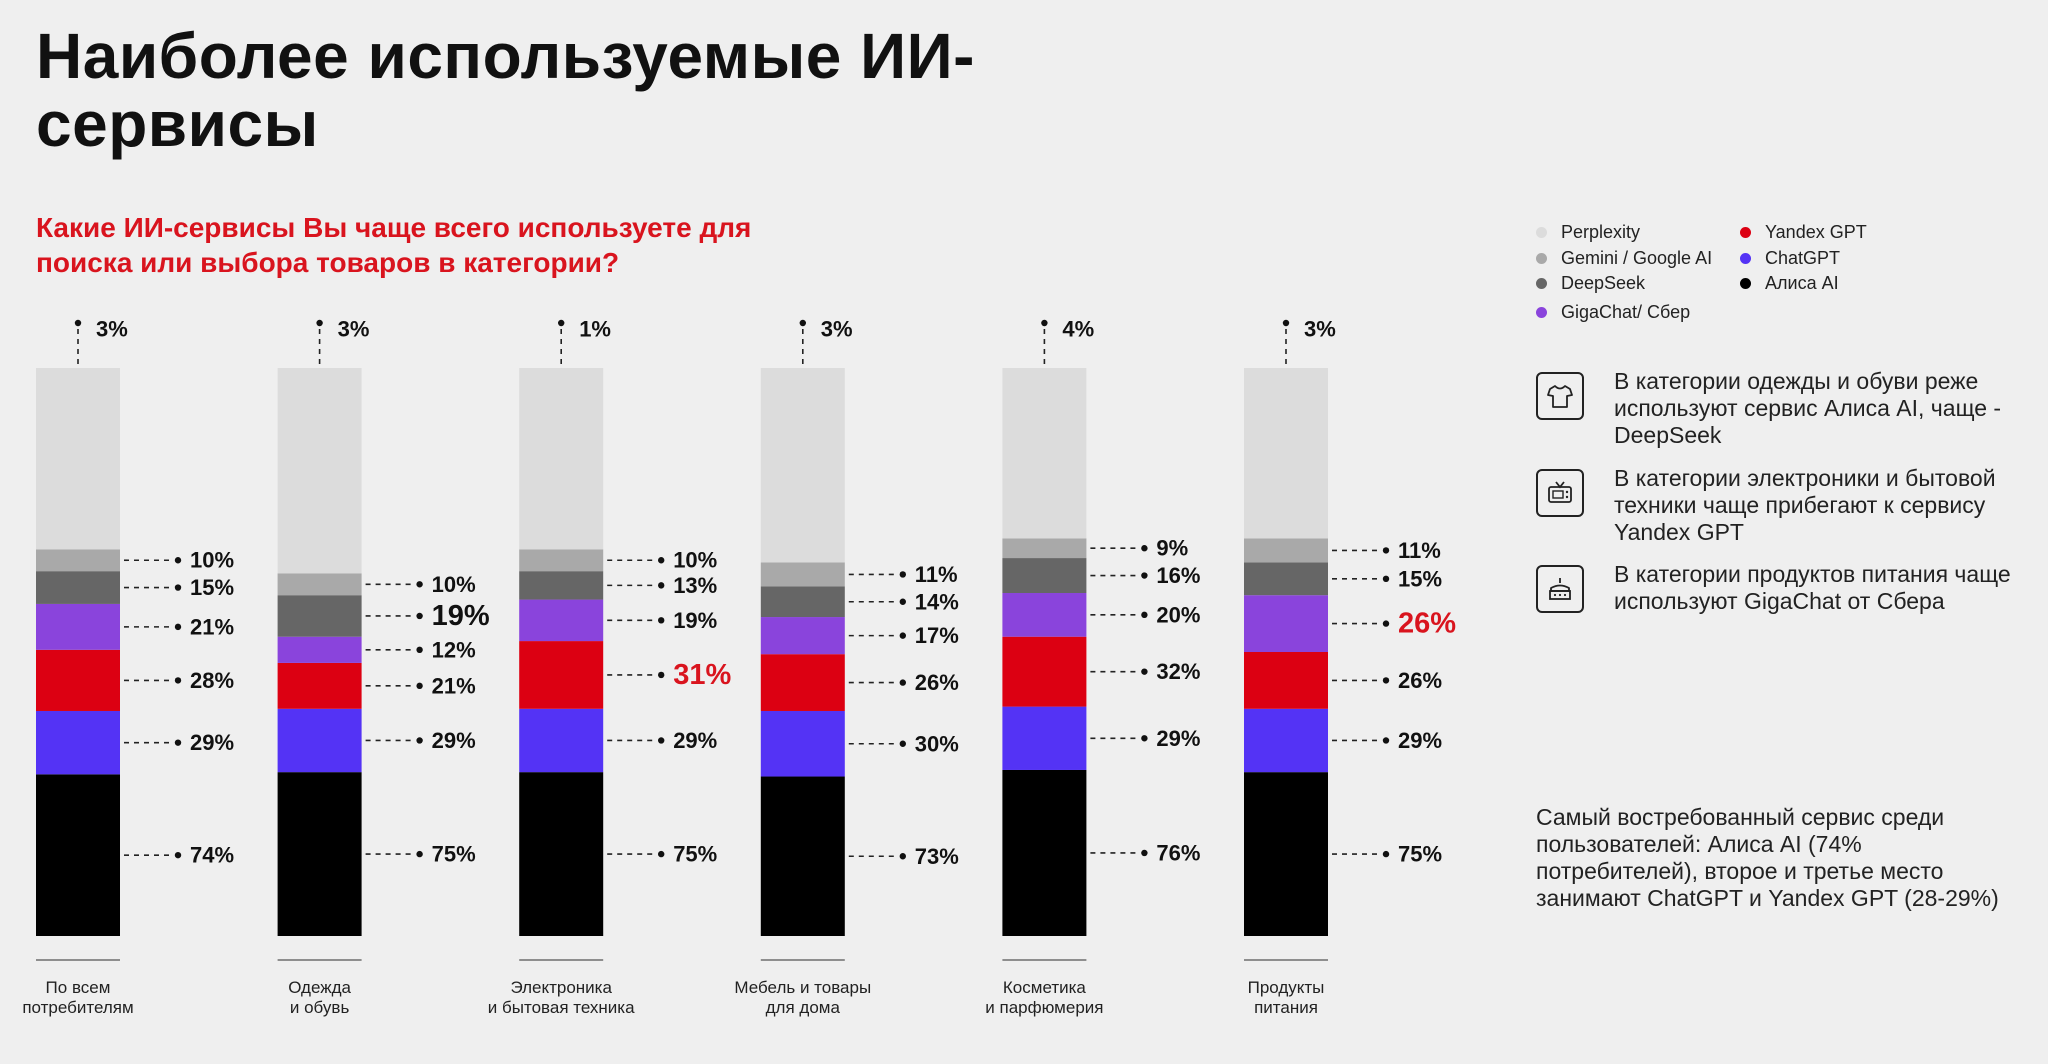 The image size is (2048, 1064). What do you see at coordinates (212, 680) in the screenshot?
I see `data-label: 28%` at bounding box center [212, 680].